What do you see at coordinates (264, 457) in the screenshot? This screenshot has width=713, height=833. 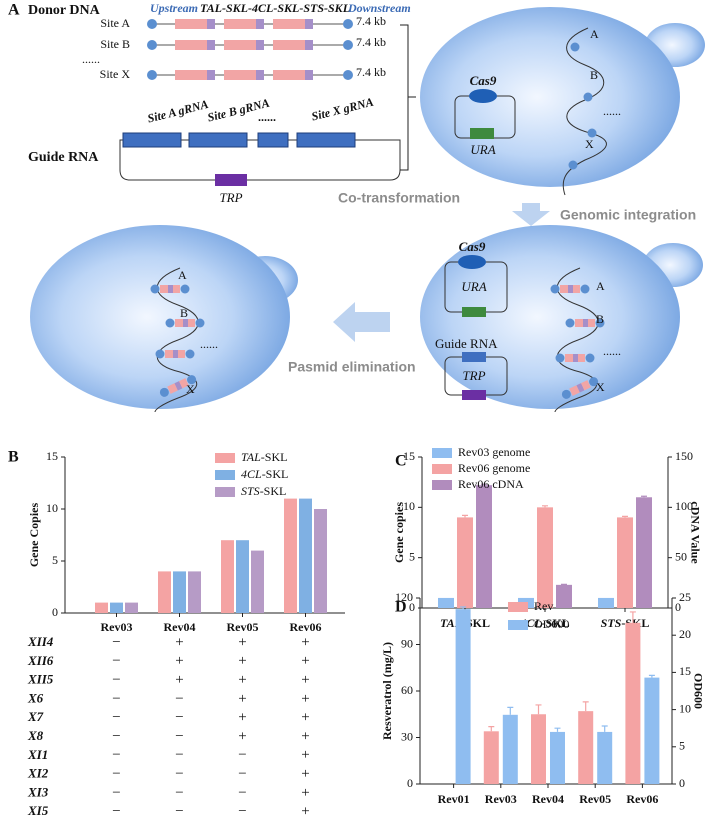 I see `legend-label: TAL-SKL` at bounding box center [264, 457].